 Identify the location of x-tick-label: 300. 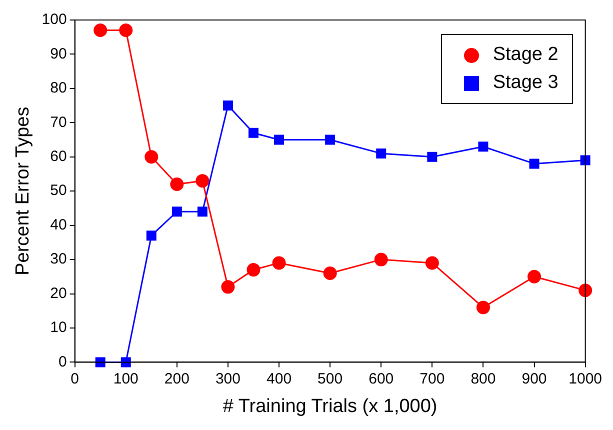
(227, 379).